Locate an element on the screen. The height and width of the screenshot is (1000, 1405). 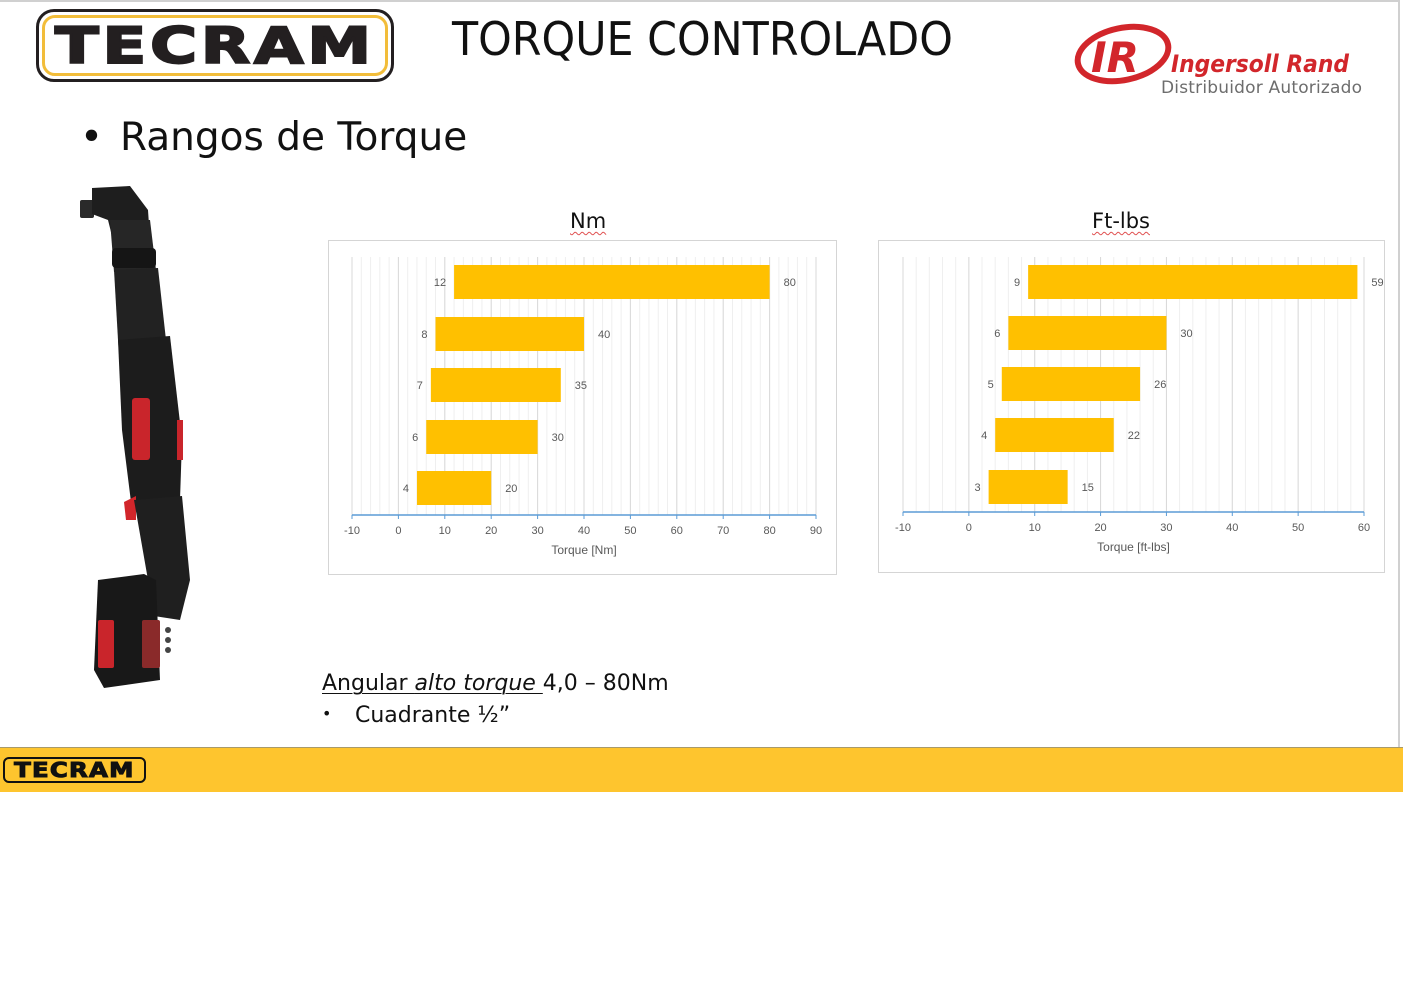
product-heading: Angular alto torque 4,0 – 80Nm is located at coordinates (495, 683).